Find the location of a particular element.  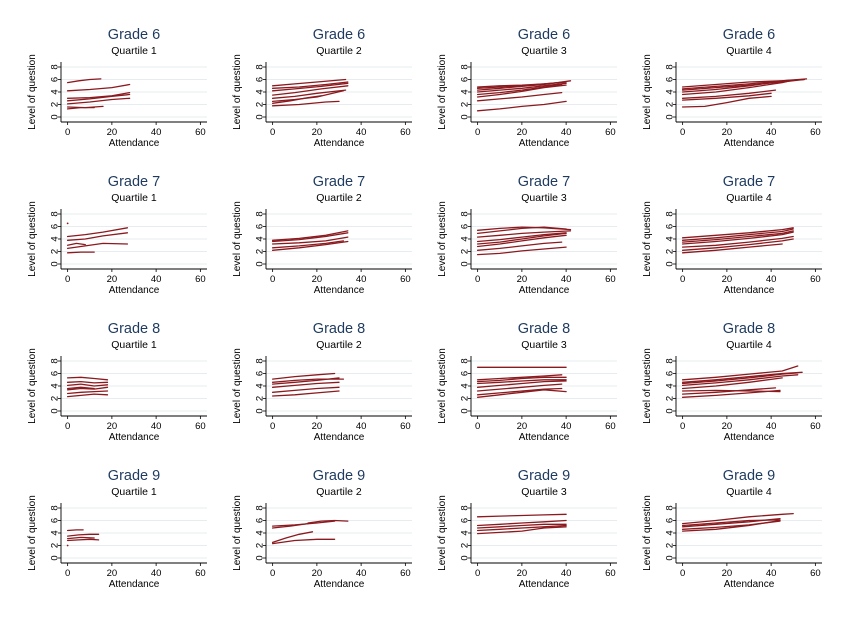

panel-title: Grade 8 is located at coordinates (134, 329).